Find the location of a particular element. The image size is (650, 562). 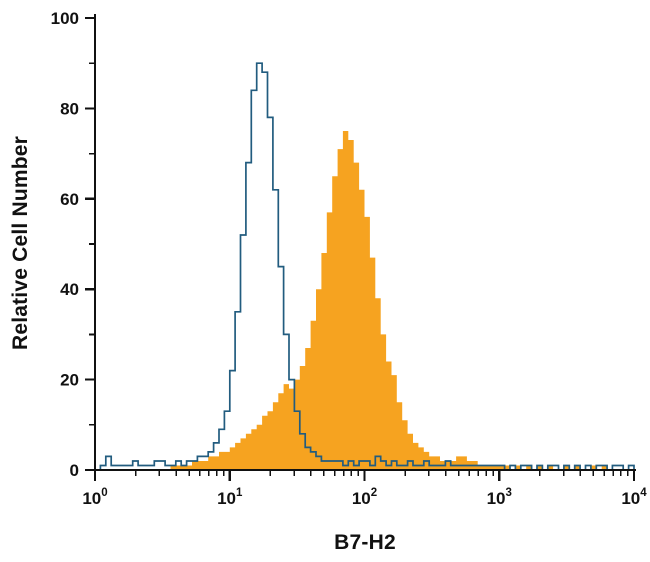

x-tick-labels: 10⁰ 10¹ 10² 10³ 10⁴ is located at coordinates (364, 497).